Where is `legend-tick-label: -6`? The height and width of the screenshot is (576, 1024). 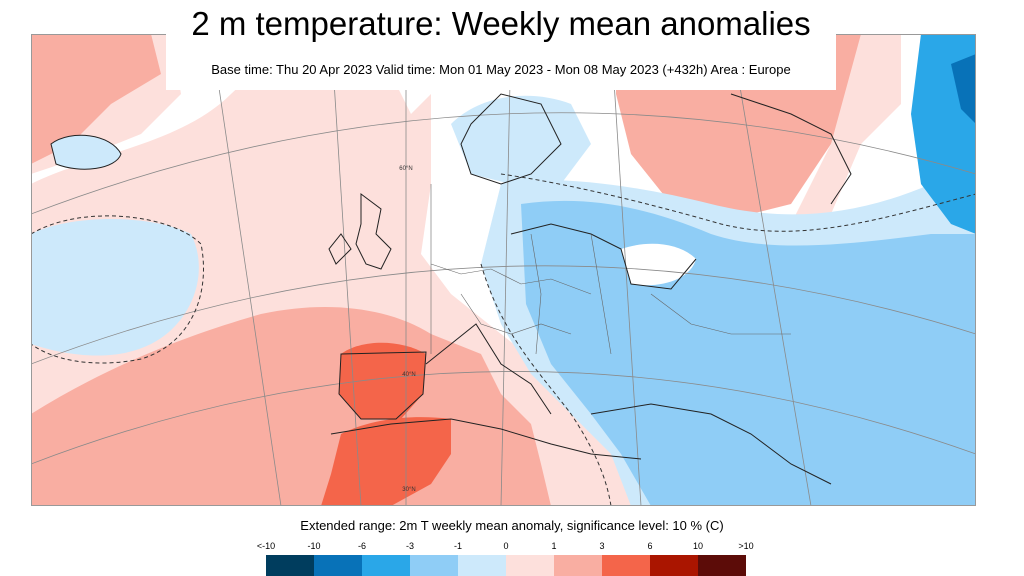
legend-tick-label: -6 is located at coordinates (362, 546).